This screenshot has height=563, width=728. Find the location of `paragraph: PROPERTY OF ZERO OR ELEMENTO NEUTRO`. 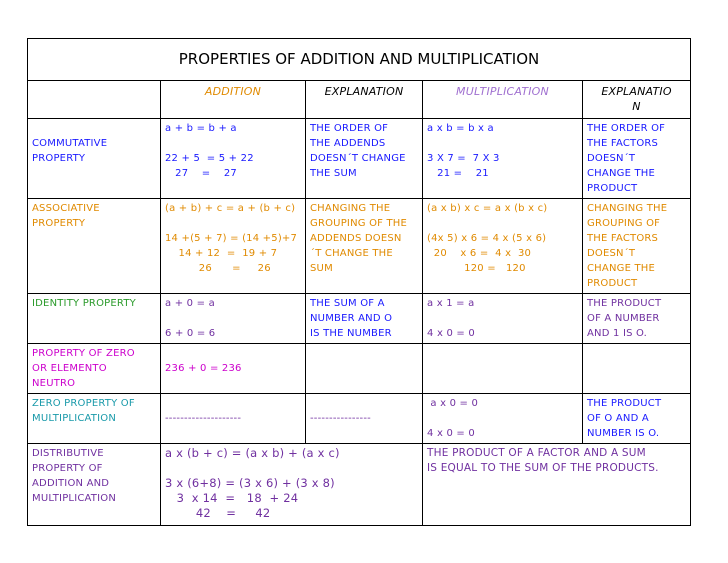

paragraph: PROPERTY OF ZERO OR ELEMENTO NEUTRO is located at coordinates (94, 368).